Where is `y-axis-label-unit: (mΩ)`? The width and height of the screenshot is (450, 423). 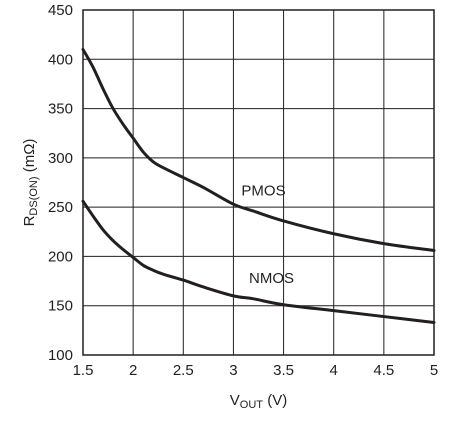 y-axis-label-unit: (mΩ) is located at coordinates (29, 158).